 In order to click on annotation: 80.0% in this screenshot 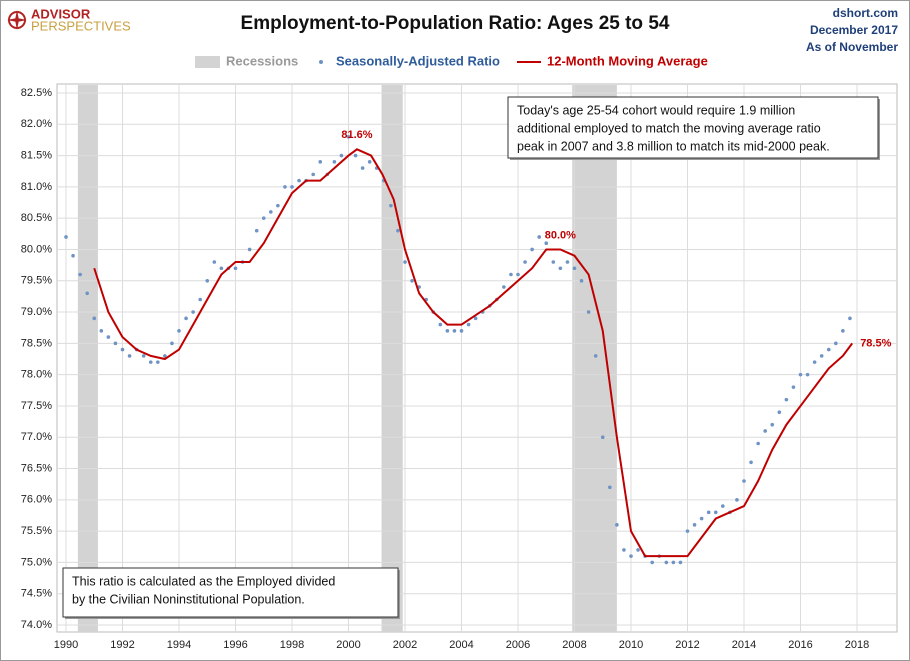, I will do `click(560, 235)`.